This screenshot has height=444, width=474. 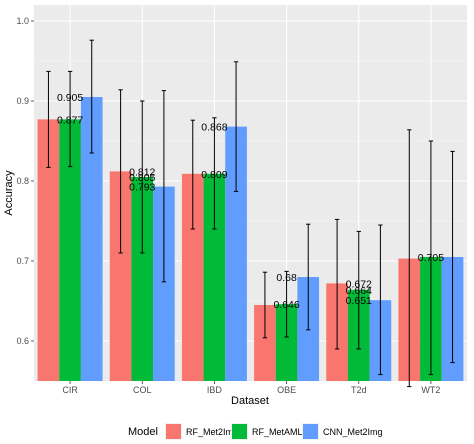 What do you see at coordinates (359, 284) in the screenshot?
I see `data-label: 0.672` at bounding box center [359, 284].